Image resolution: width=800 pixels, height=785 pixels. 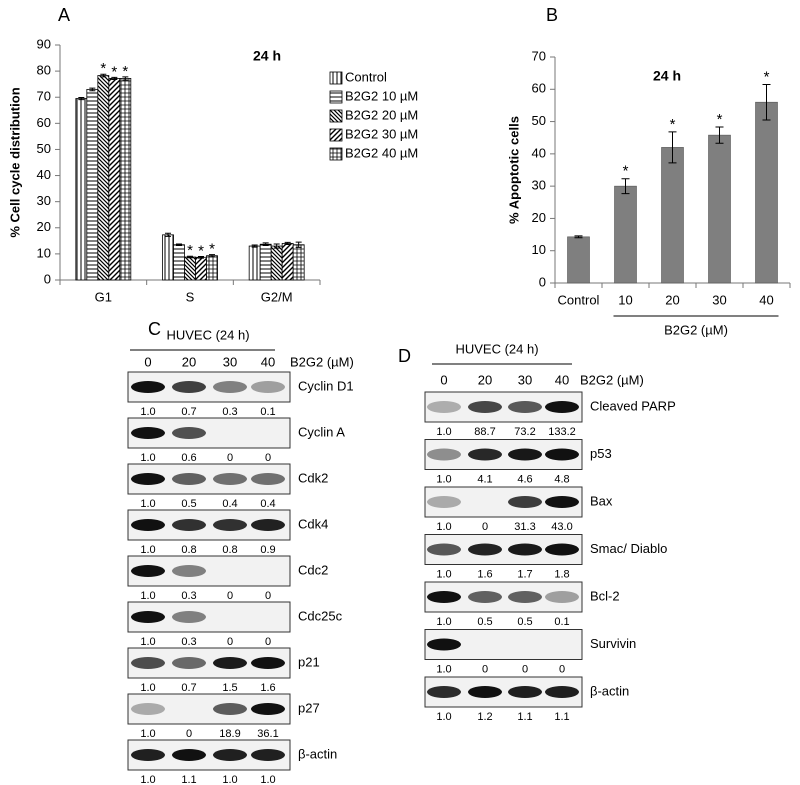 I want to click on panel-label: D, so click(x=404, y=356).